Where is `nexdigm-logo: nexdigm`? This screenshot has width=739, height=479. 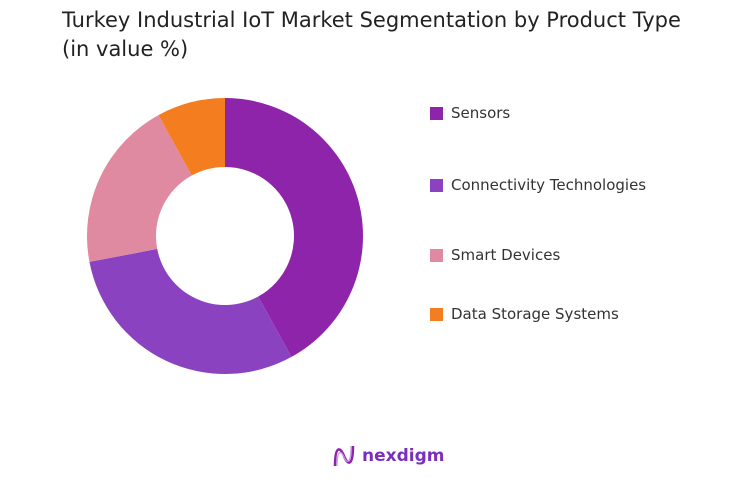
nexdigm-logo: nexdigm is located at coordinates (388, 456).